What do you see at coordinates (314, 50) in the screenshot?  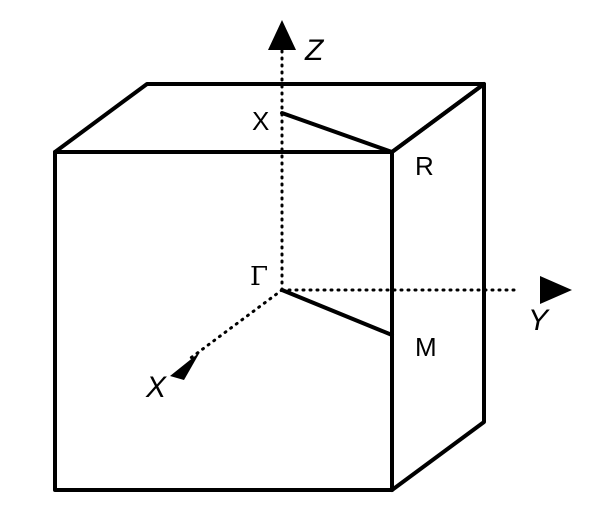 I see `z-axis-label: Z` at bounding box center [314, 50].